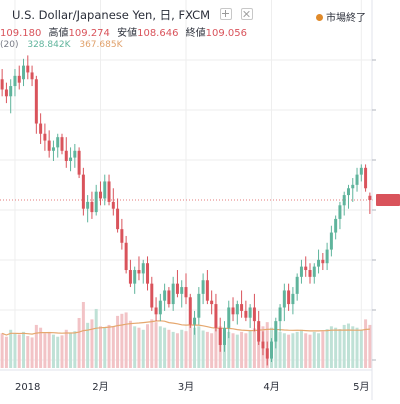 This screenshot has height=404, width=400. I want to click on time-axis-label: 2月, so click(100, 387).